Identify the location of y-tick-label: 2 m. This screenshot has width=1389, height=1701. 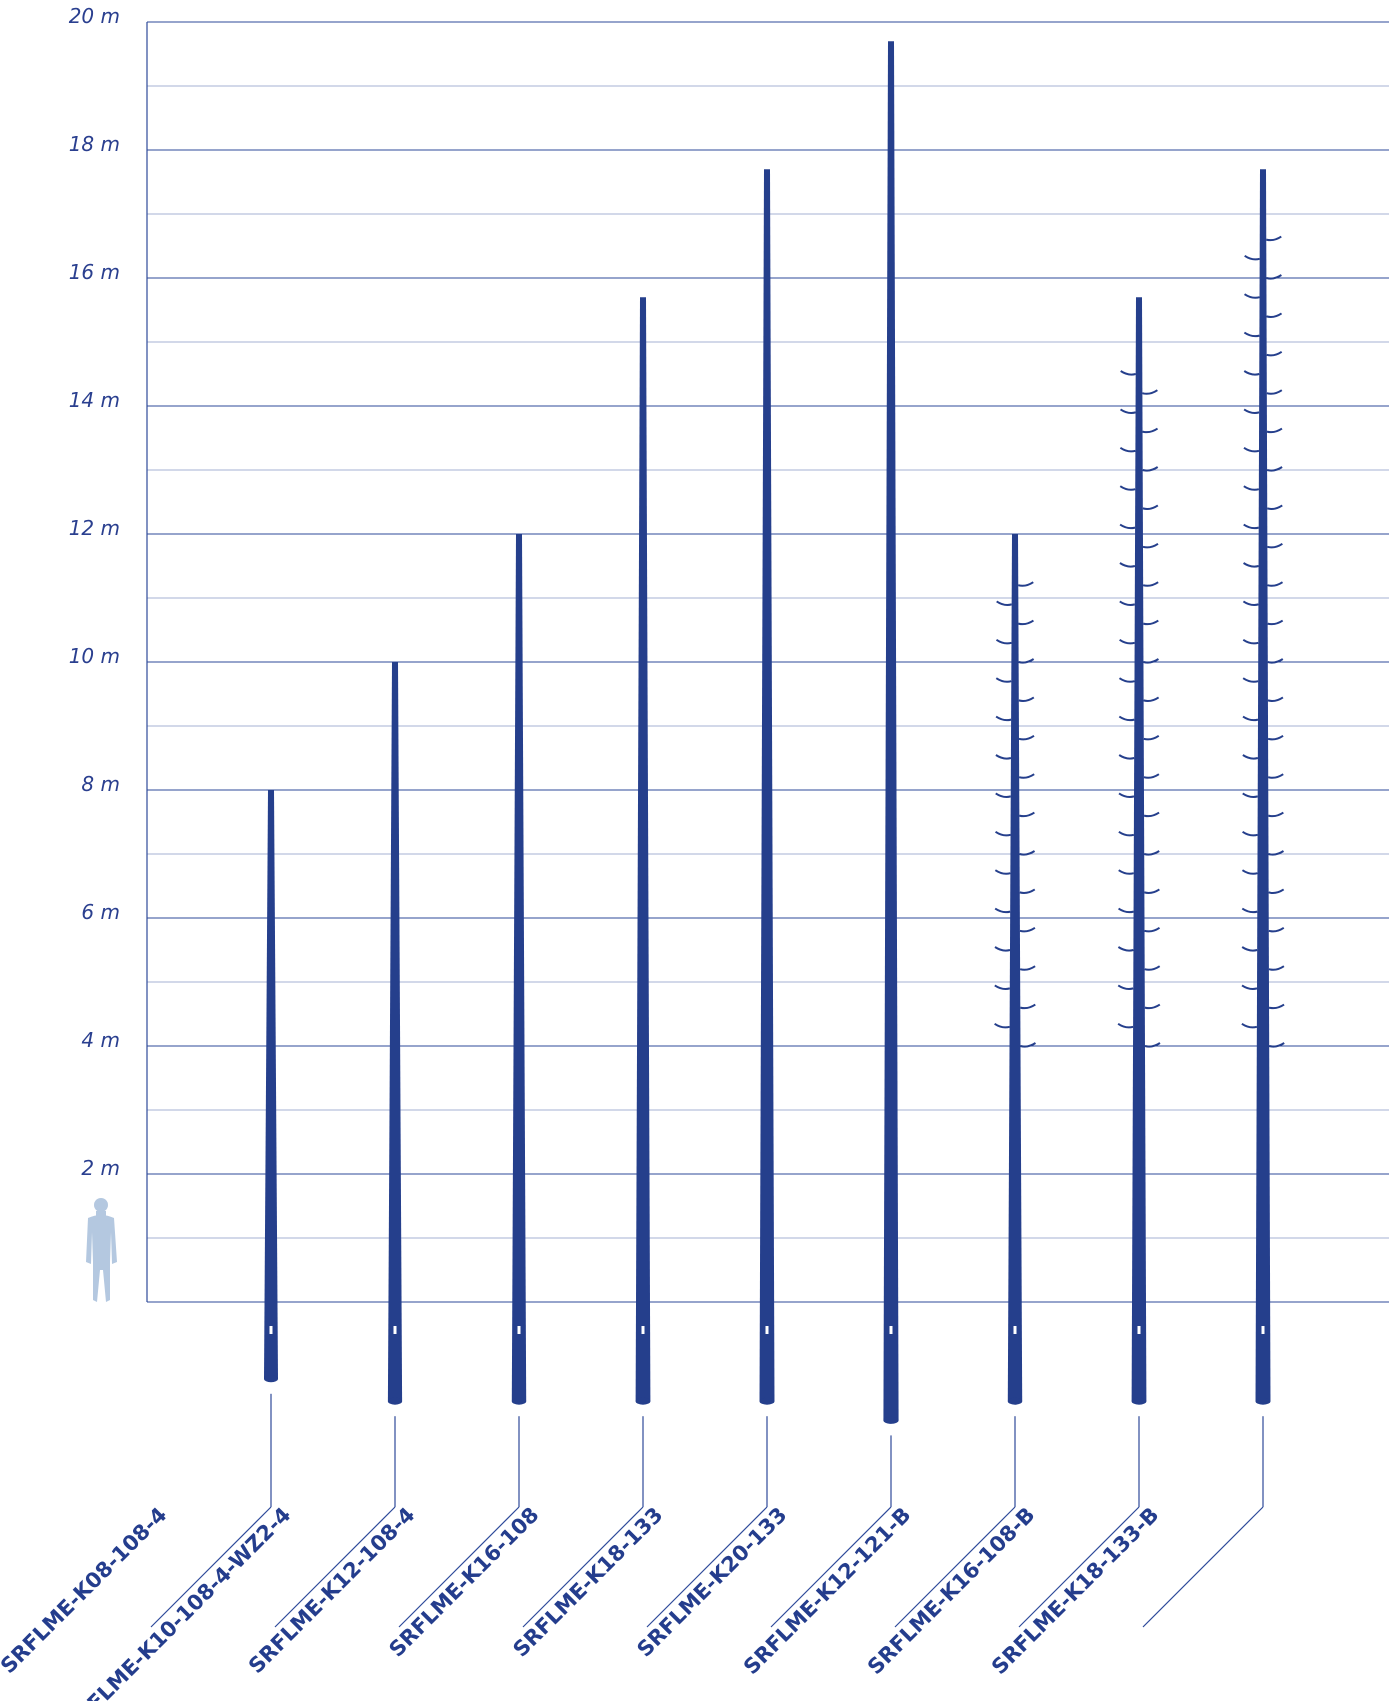
(100, 1168).